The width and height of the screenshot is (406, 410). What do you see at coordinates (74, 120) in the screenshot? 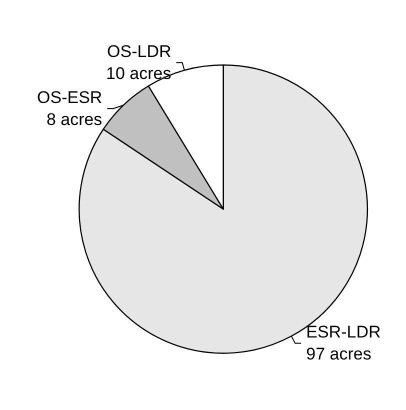
I see `data-label: 8 acres` at bounding box center [74, 120].